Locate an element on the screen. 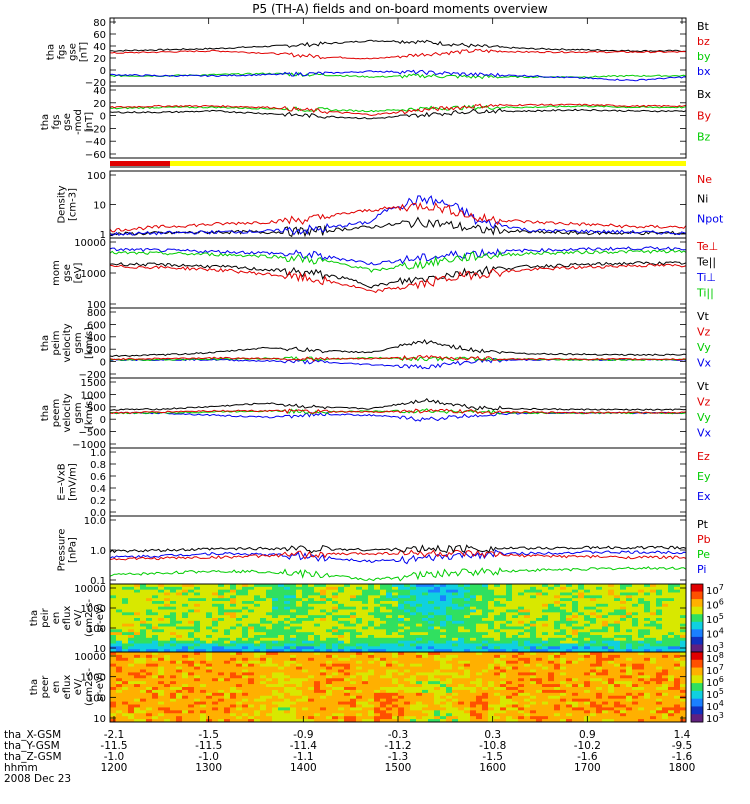 The image size is (750, 804). panel-5-ylabel: peim is located at coordinates (56, 342).